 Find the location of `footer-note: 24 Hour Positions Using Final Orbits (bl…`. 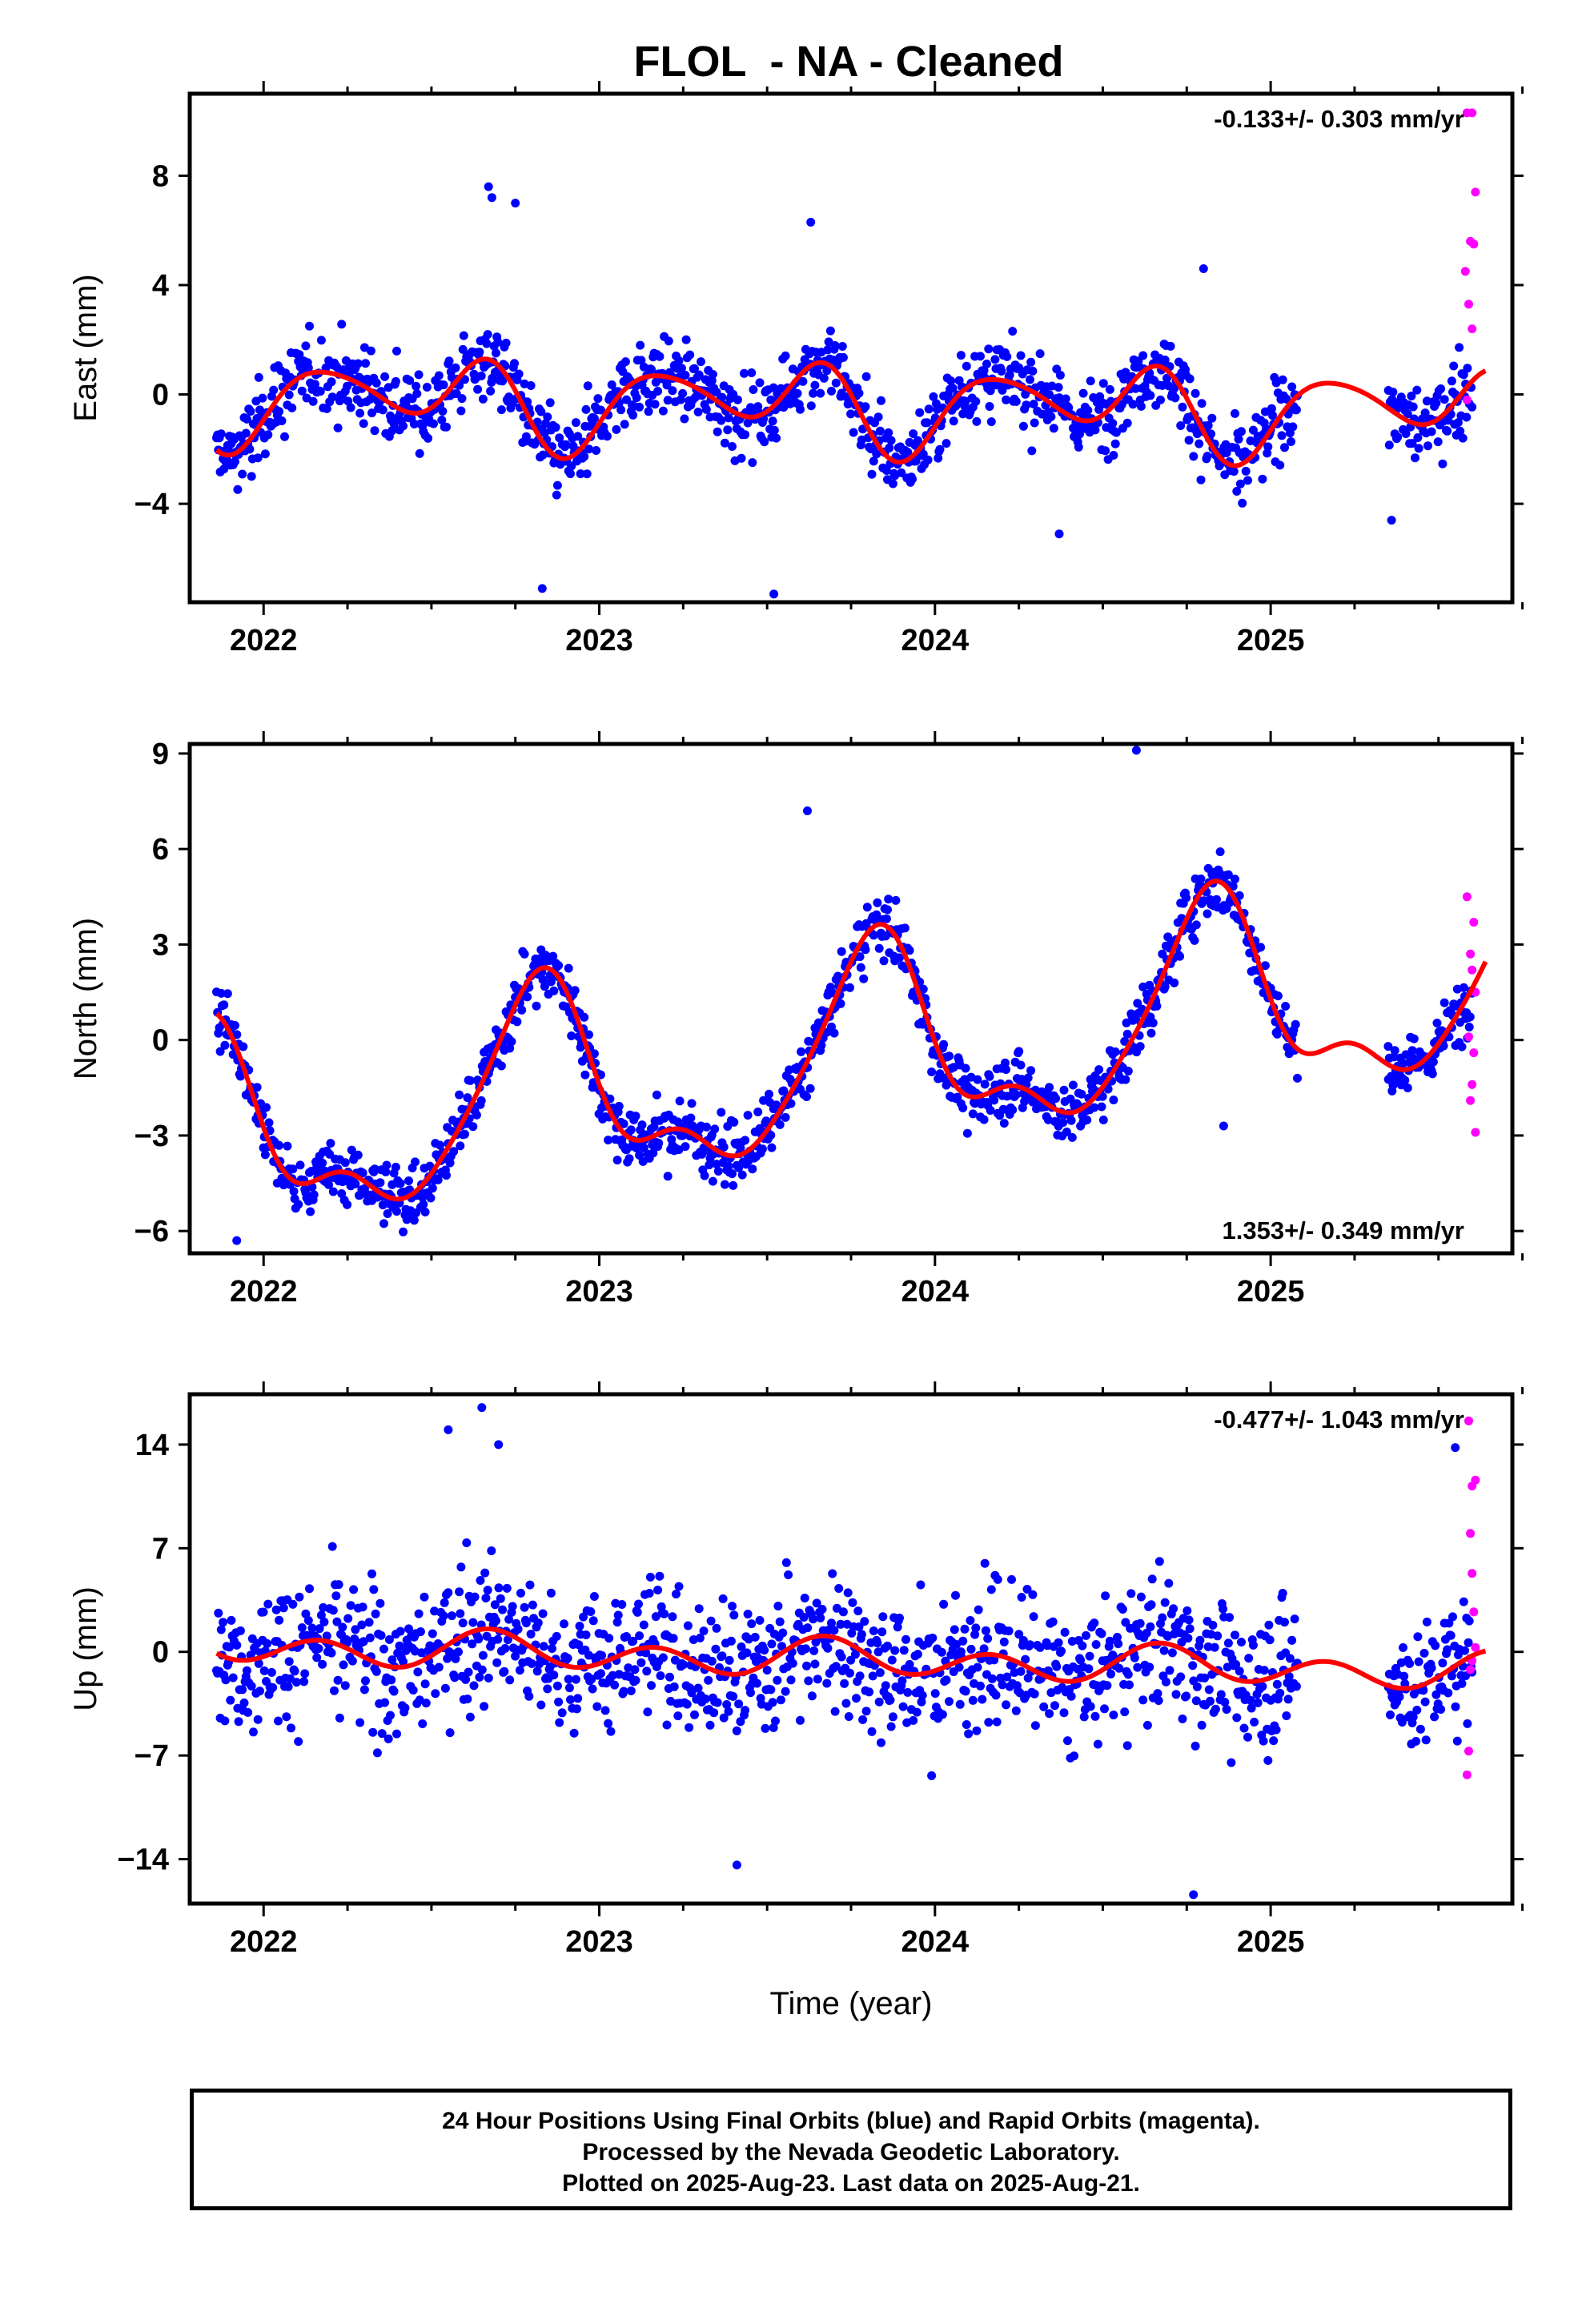

footer-note: 24 Hour Positions Using Final Orbits (bl… is located at coordinates (851, 2150).